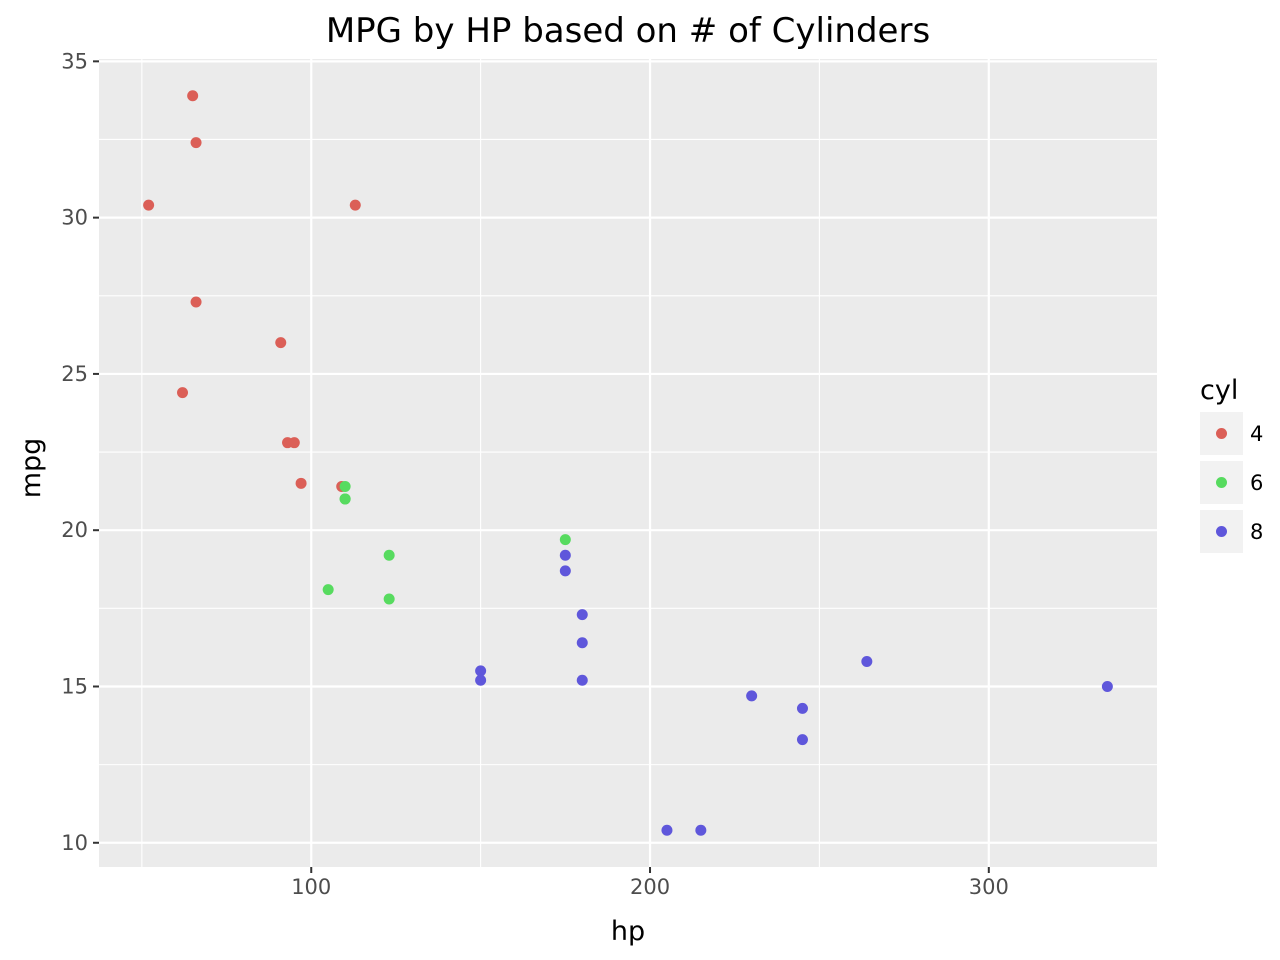  What do you see at coordinates (74, 218) in the screenshot?
I see `y-tick-label: 30` at bounding box center [74, 218].